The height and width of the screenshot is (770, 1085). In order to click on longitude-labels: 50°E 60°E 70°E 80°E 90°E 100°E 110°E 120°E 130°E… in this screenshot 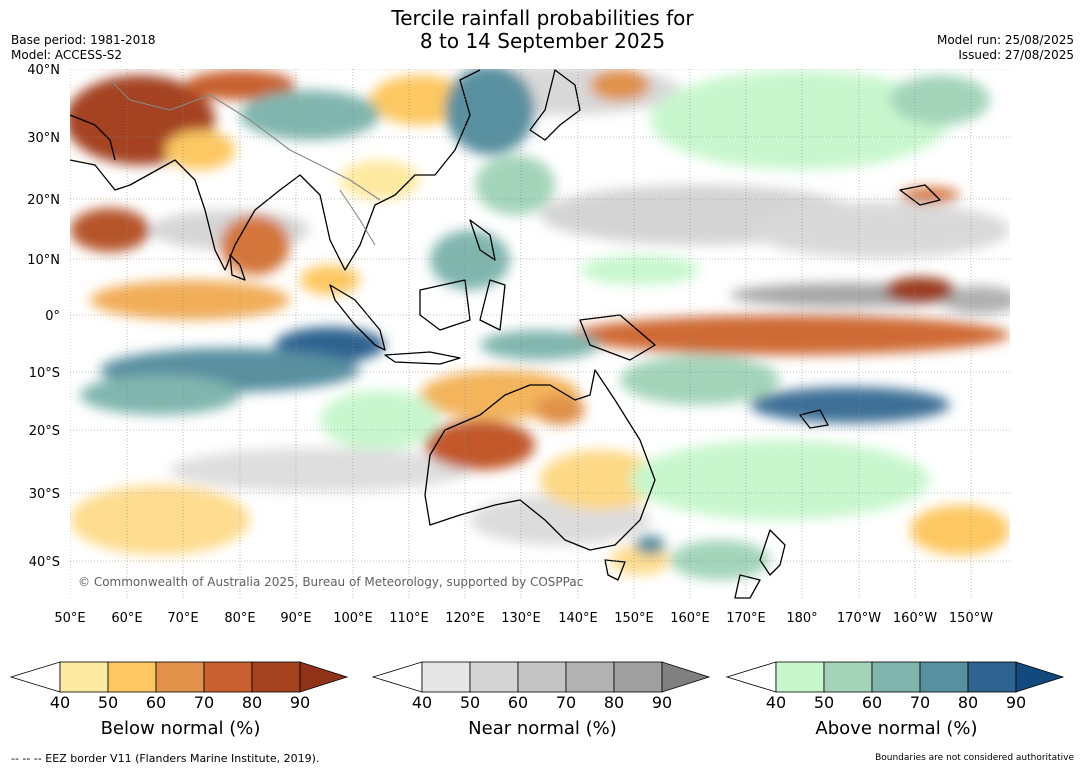, I will do `click(523, 618)`.